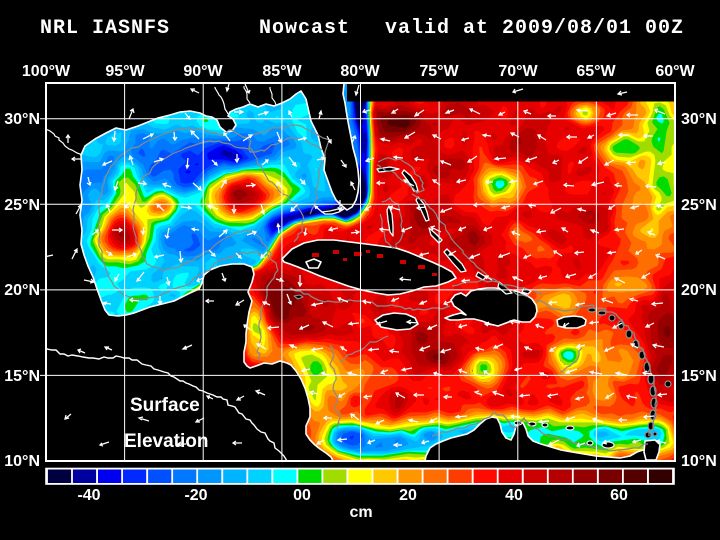 The height and width of the screenshot is (540, 720). What do you see at coordinates (675, 71) in the screenshot?
I see `svg-text: 60°W` at bounding box center [675, 71].